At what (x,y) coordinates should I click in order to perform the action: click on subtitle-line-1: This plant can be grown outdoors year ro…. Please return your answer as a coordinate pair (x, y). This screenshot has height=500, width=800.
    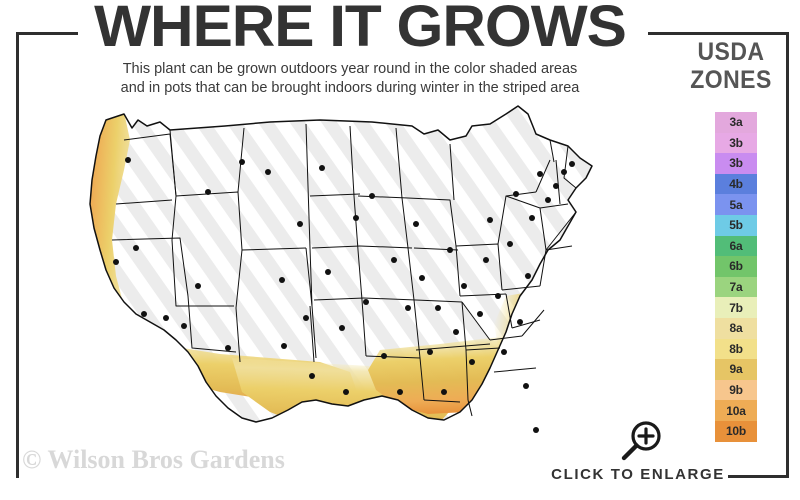
    Looking at the image, I should click on (350, 69).